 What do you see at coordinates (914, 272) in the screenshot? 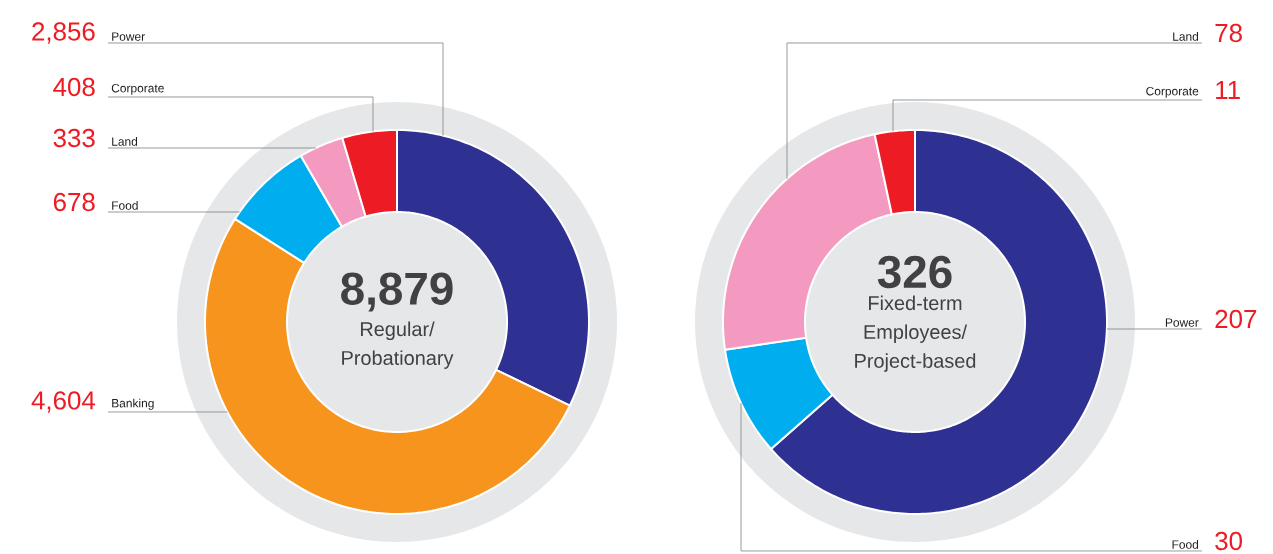
I see `text: 326` at bounding box center [914, 272].